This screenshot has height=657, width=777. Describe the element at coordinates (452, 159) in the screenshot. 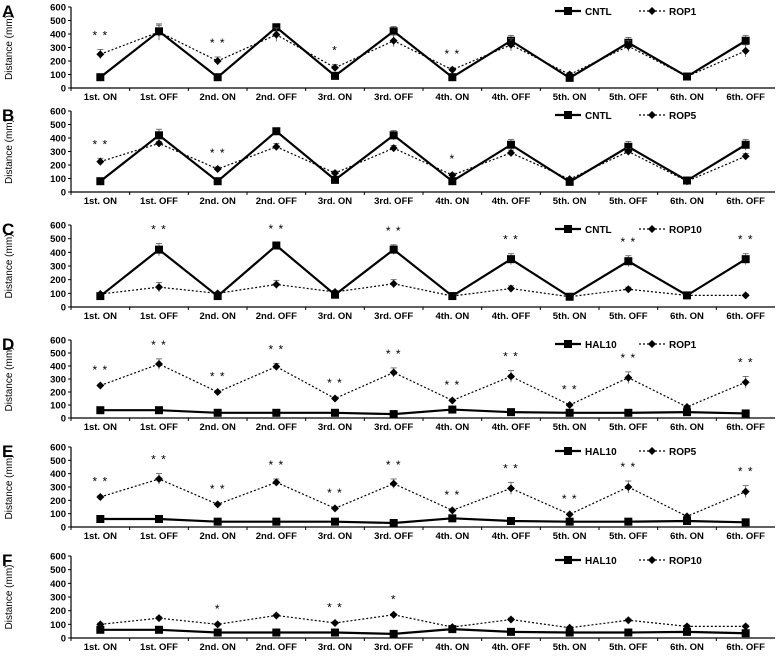

I see `significance-marker: *` at that location.